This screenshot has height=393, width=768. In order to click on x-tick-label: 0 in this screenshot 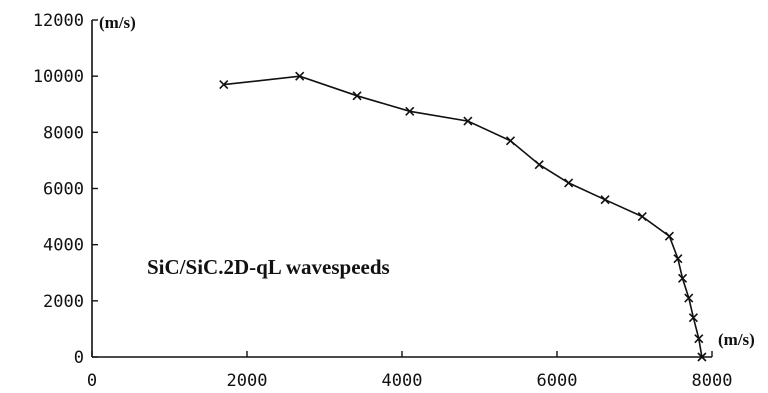, I will do `click(92, 381)`.